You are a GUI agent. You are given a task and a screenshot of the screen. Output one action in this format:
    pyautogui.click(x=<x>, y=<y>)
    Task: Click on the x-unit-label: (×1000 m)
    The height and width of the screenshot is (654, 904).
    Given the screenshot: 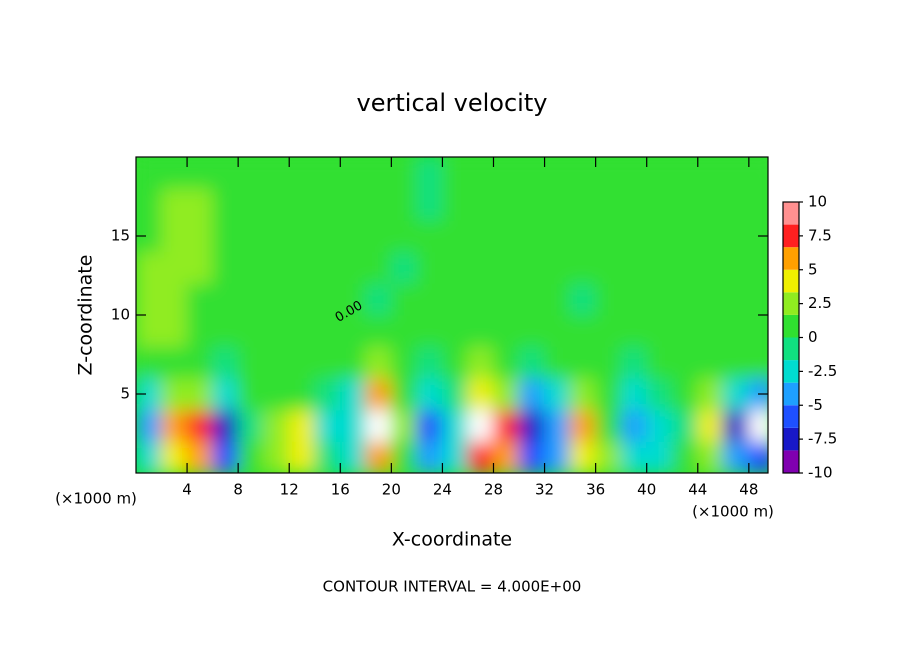 What is the action you would take?
    pyautogui.click(x=733, y=512)
    